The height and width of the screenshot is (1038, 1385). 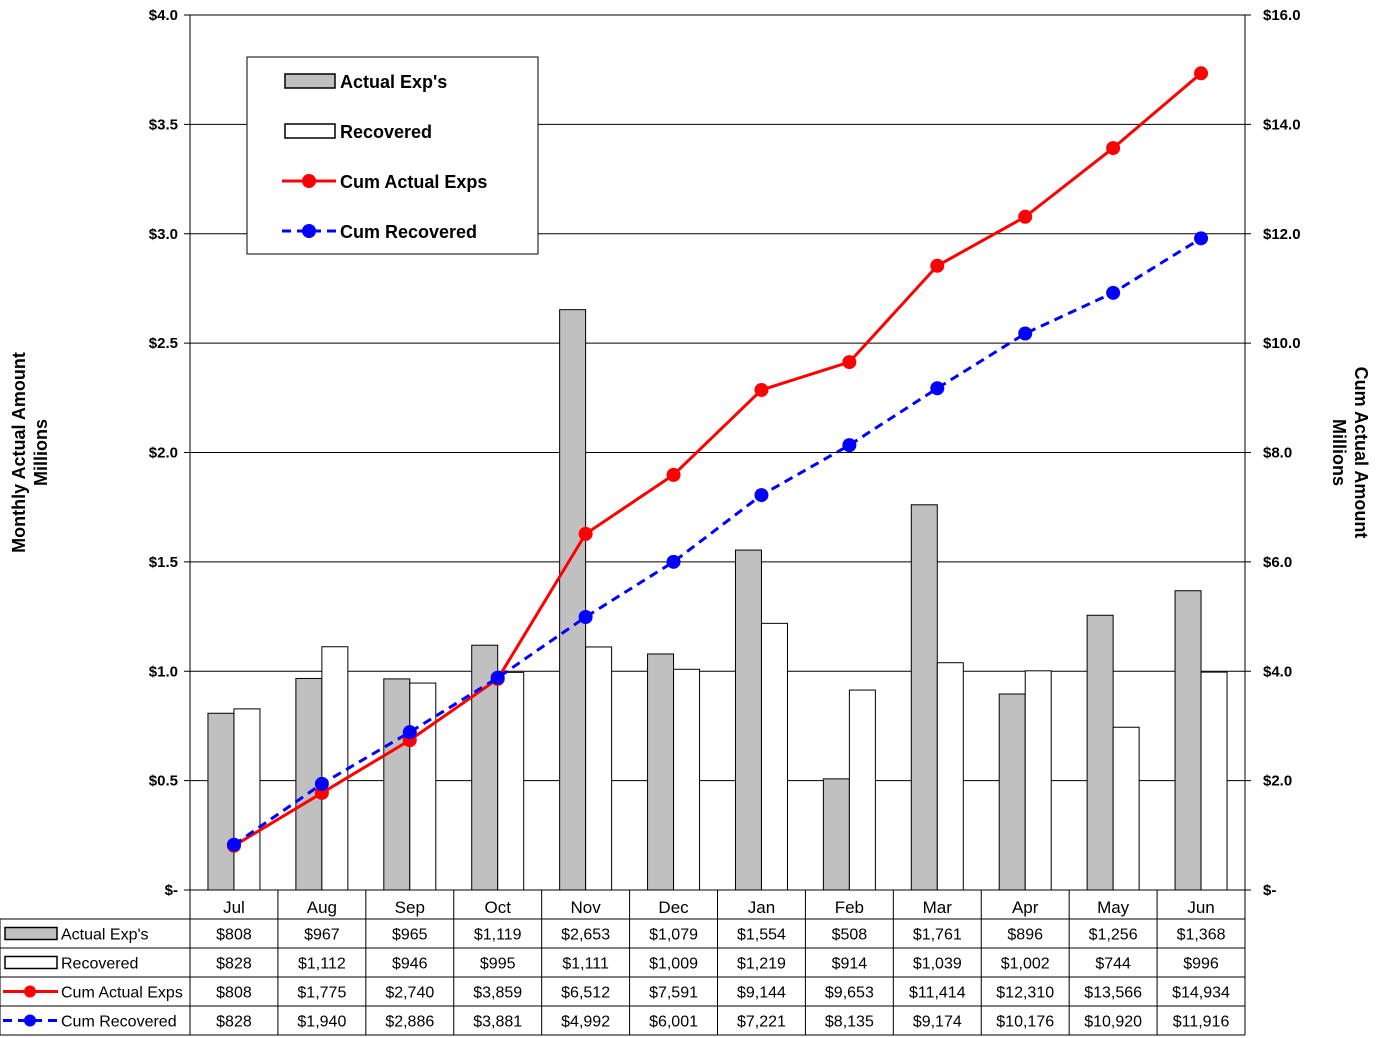 I want to click on y2-axis-title: Cum Actual AmountMillions, so click(x=1350, y=453).